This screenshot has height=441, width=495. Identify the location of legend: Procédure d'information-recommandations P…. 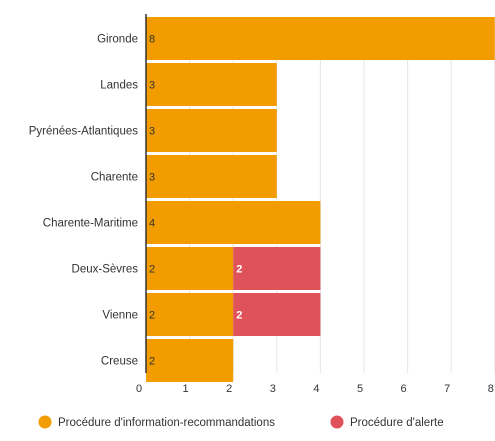
(241, 422).